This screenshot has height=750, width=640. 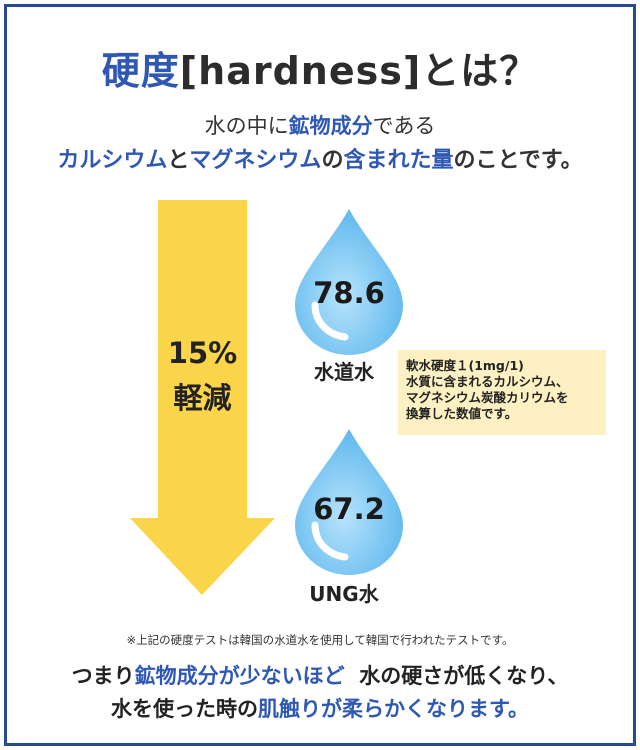 What do you see at coordinates (140, 71) in the screenshot?
I see `title-hardness-kanji: 硬度` at bounding box center [140, 71].